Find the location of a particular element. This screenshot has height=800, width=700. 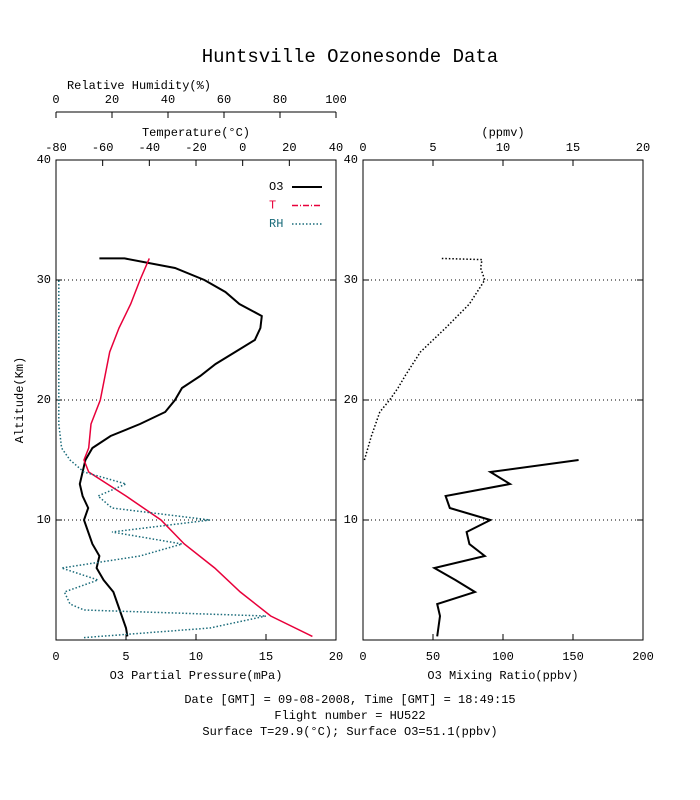

x-tick-label: 20 is located at coordinates (336, 657).